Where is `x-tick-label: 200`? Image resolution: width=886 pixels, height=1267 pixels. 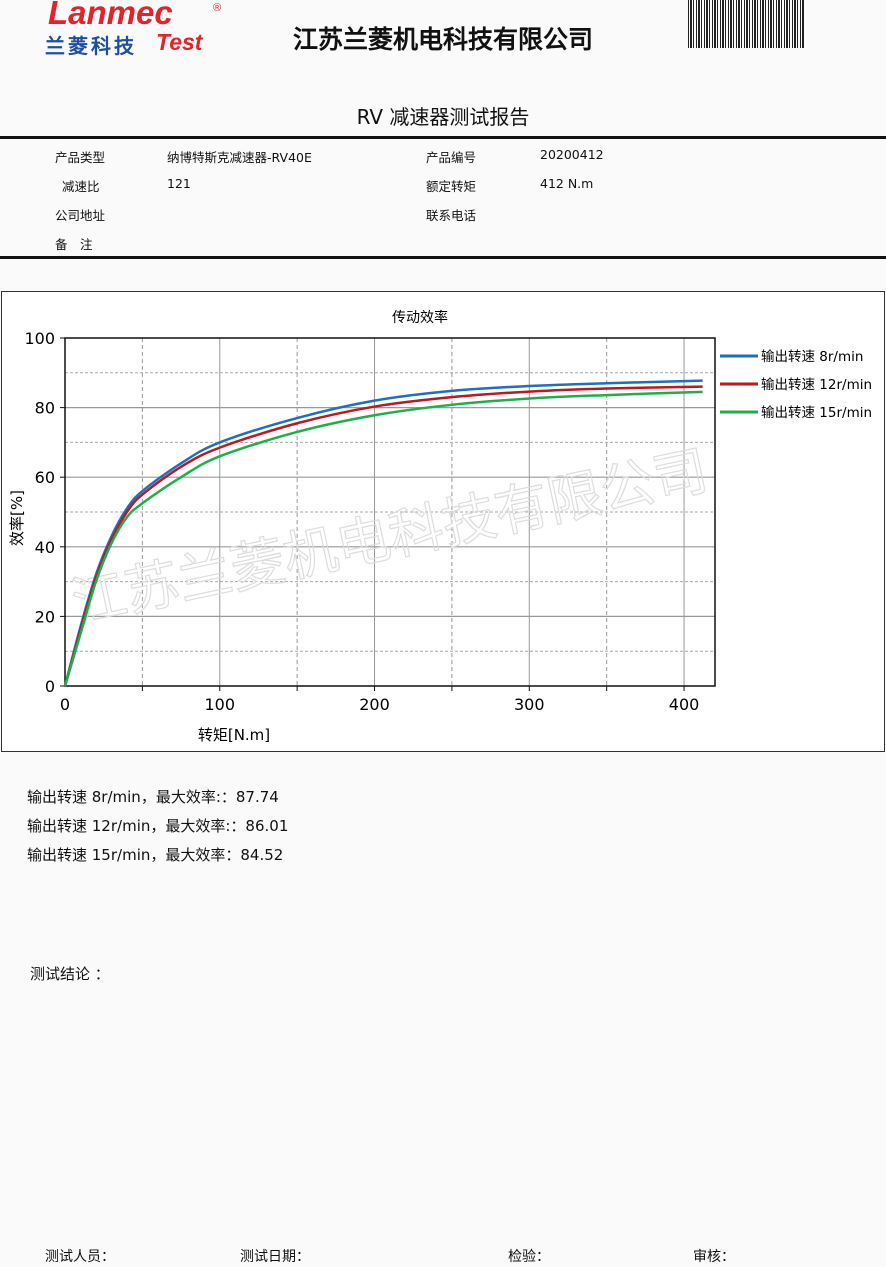 x-tick-label: 200 is located at coordinates (374, 704).